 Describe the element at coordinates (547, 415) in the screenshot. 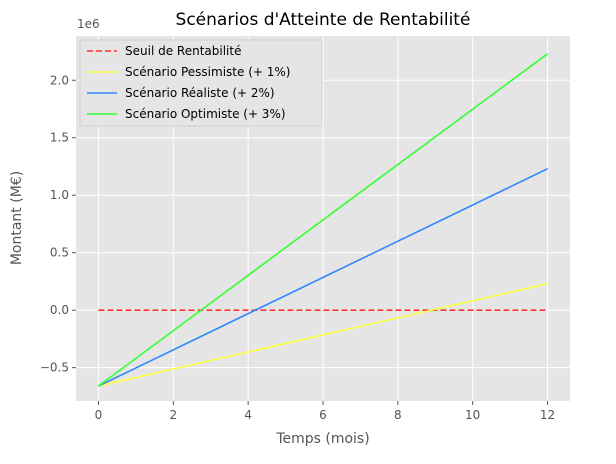

I see `x-tick-label: 12` at that location.